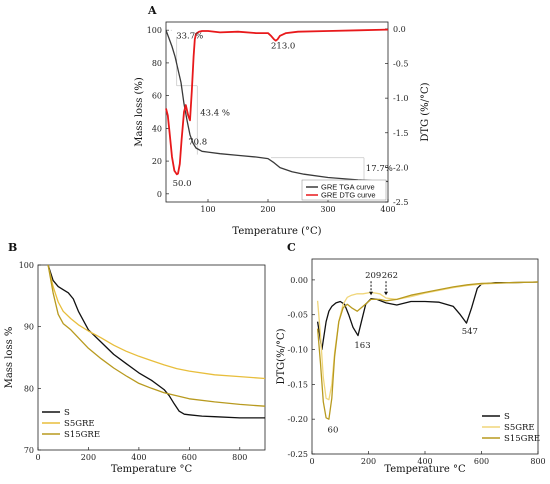 This screenshot has height=484, width=550. Describe the element at coordinates (182, 184) in the screenshot. I see `panel-a-annotation: 50.0` at that location.